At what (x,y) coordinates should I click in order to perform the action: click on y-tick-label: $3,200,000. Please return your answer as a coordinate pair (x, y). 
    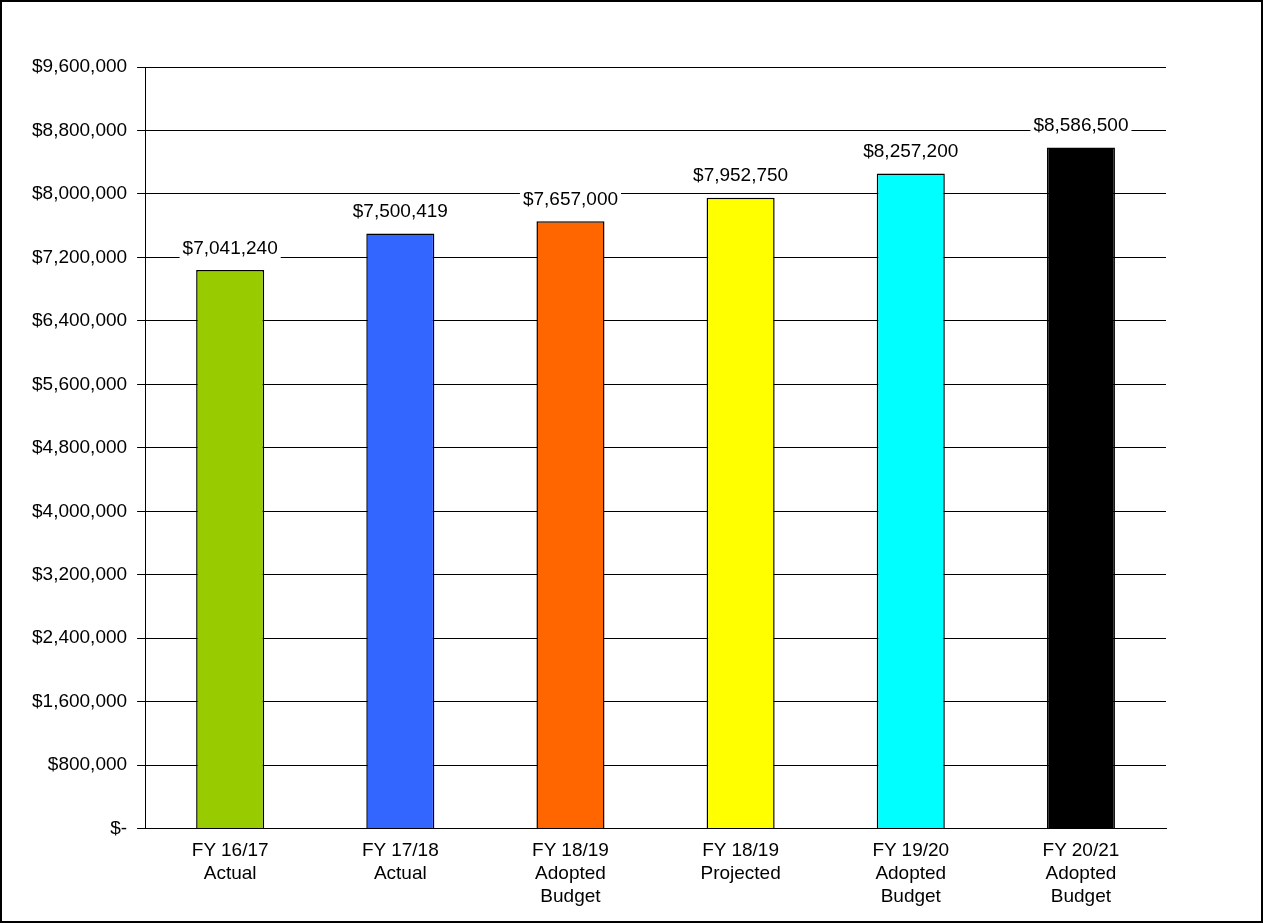
    Looking at the image, I should click on (80, 573).